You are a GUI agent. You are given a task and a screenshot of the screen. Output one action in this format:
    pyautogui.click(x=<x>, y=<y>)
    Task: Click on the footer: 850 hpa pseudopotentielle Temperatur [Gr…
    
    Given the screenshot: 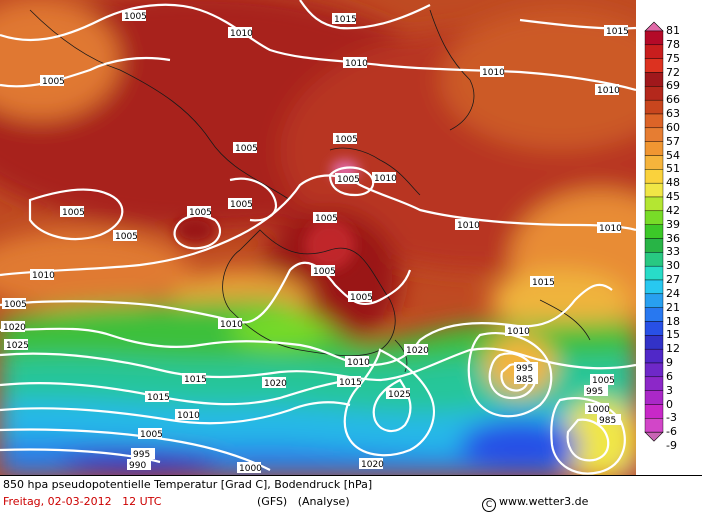 What is the action you would take?
    pyautogui.click(x=351, y=494)
    